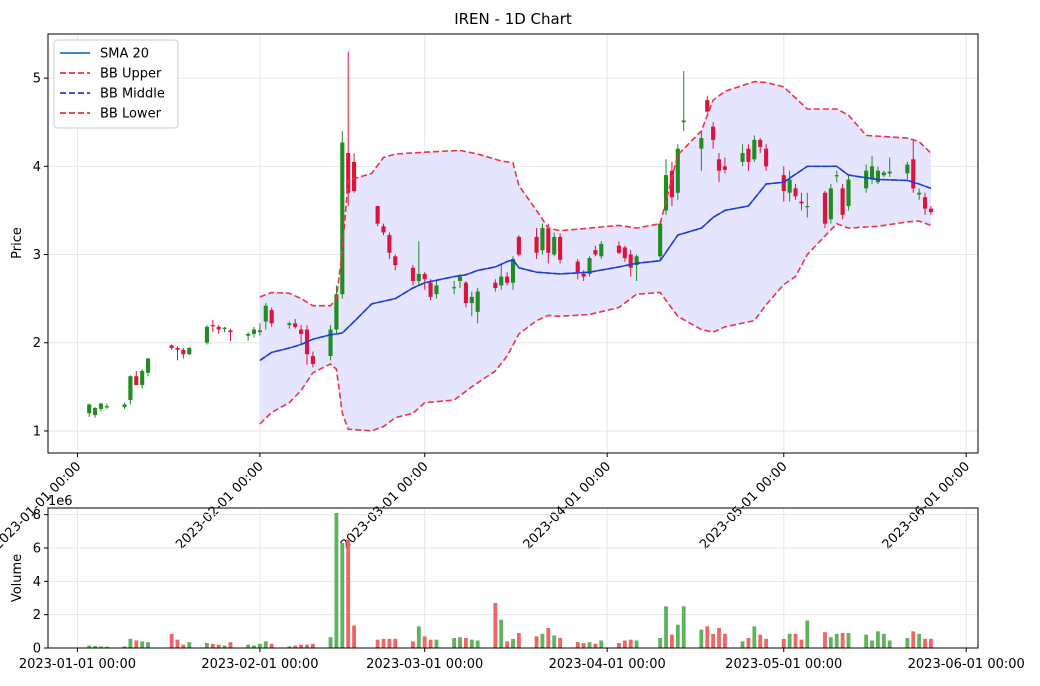 This screenshot has width=1040, height=686. What do you see at coordinates (116, 84) in the screenshot?
I see `legend-frame` at bounding box center [116, 84].